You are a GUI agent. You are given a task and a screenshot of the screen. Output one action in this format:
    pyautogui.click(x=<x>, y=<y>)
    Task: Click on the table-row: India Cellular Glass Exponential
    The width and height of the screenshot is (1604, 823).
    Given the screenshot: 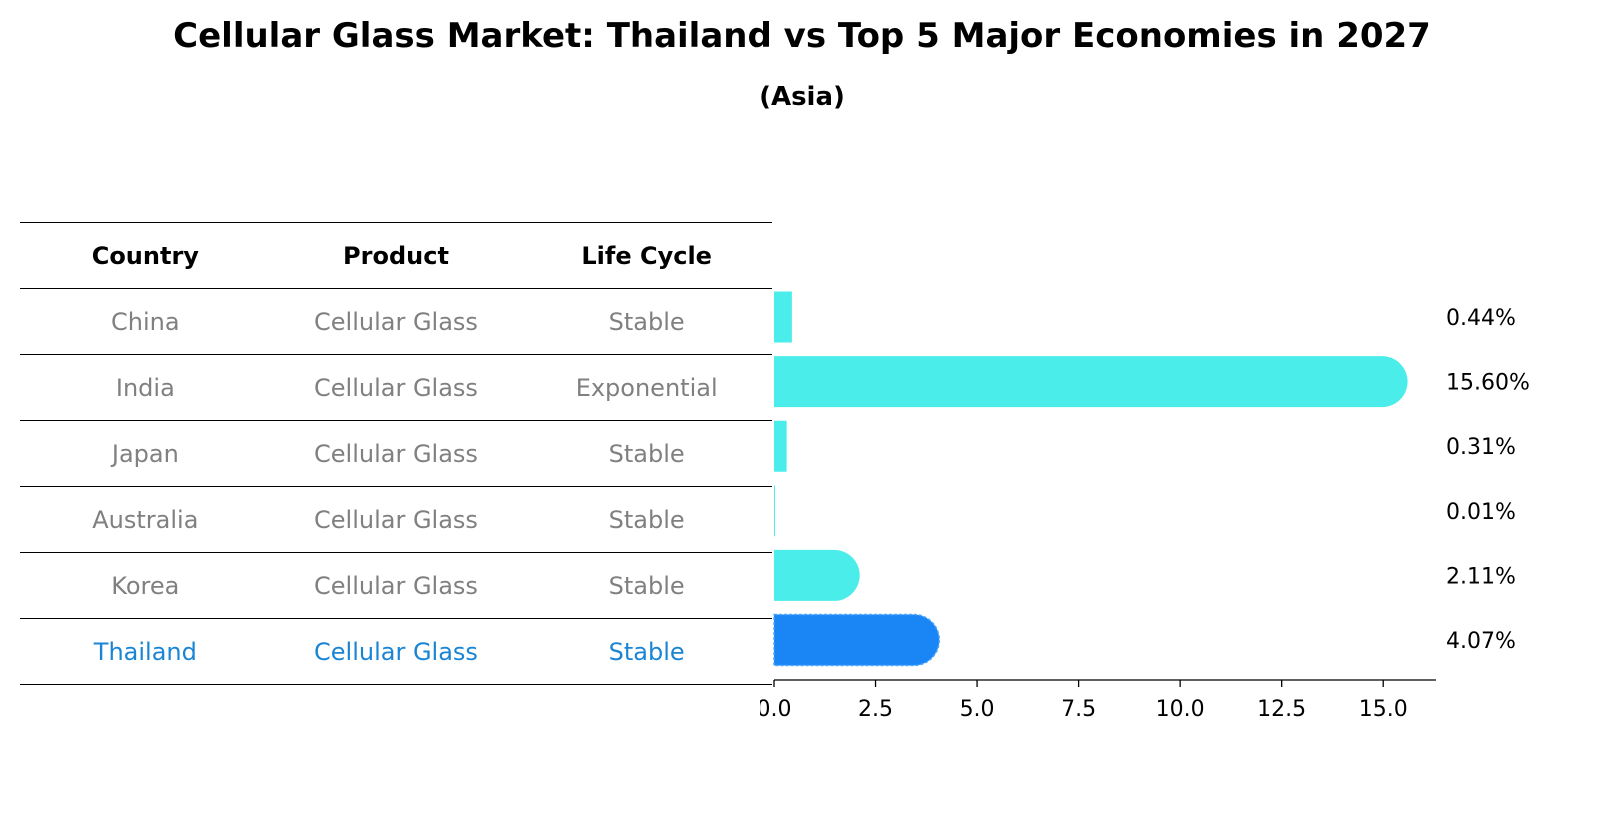 What is the action you would take?
    pyautogui.click(x=396, y=387)
    